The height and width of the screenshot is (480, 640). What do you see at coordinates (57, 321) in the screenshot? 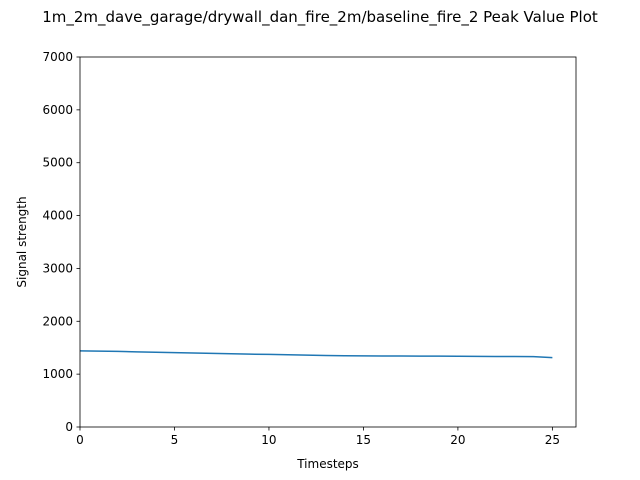
I see `y-tick-label: 2000` at bounding box center [57, 321].